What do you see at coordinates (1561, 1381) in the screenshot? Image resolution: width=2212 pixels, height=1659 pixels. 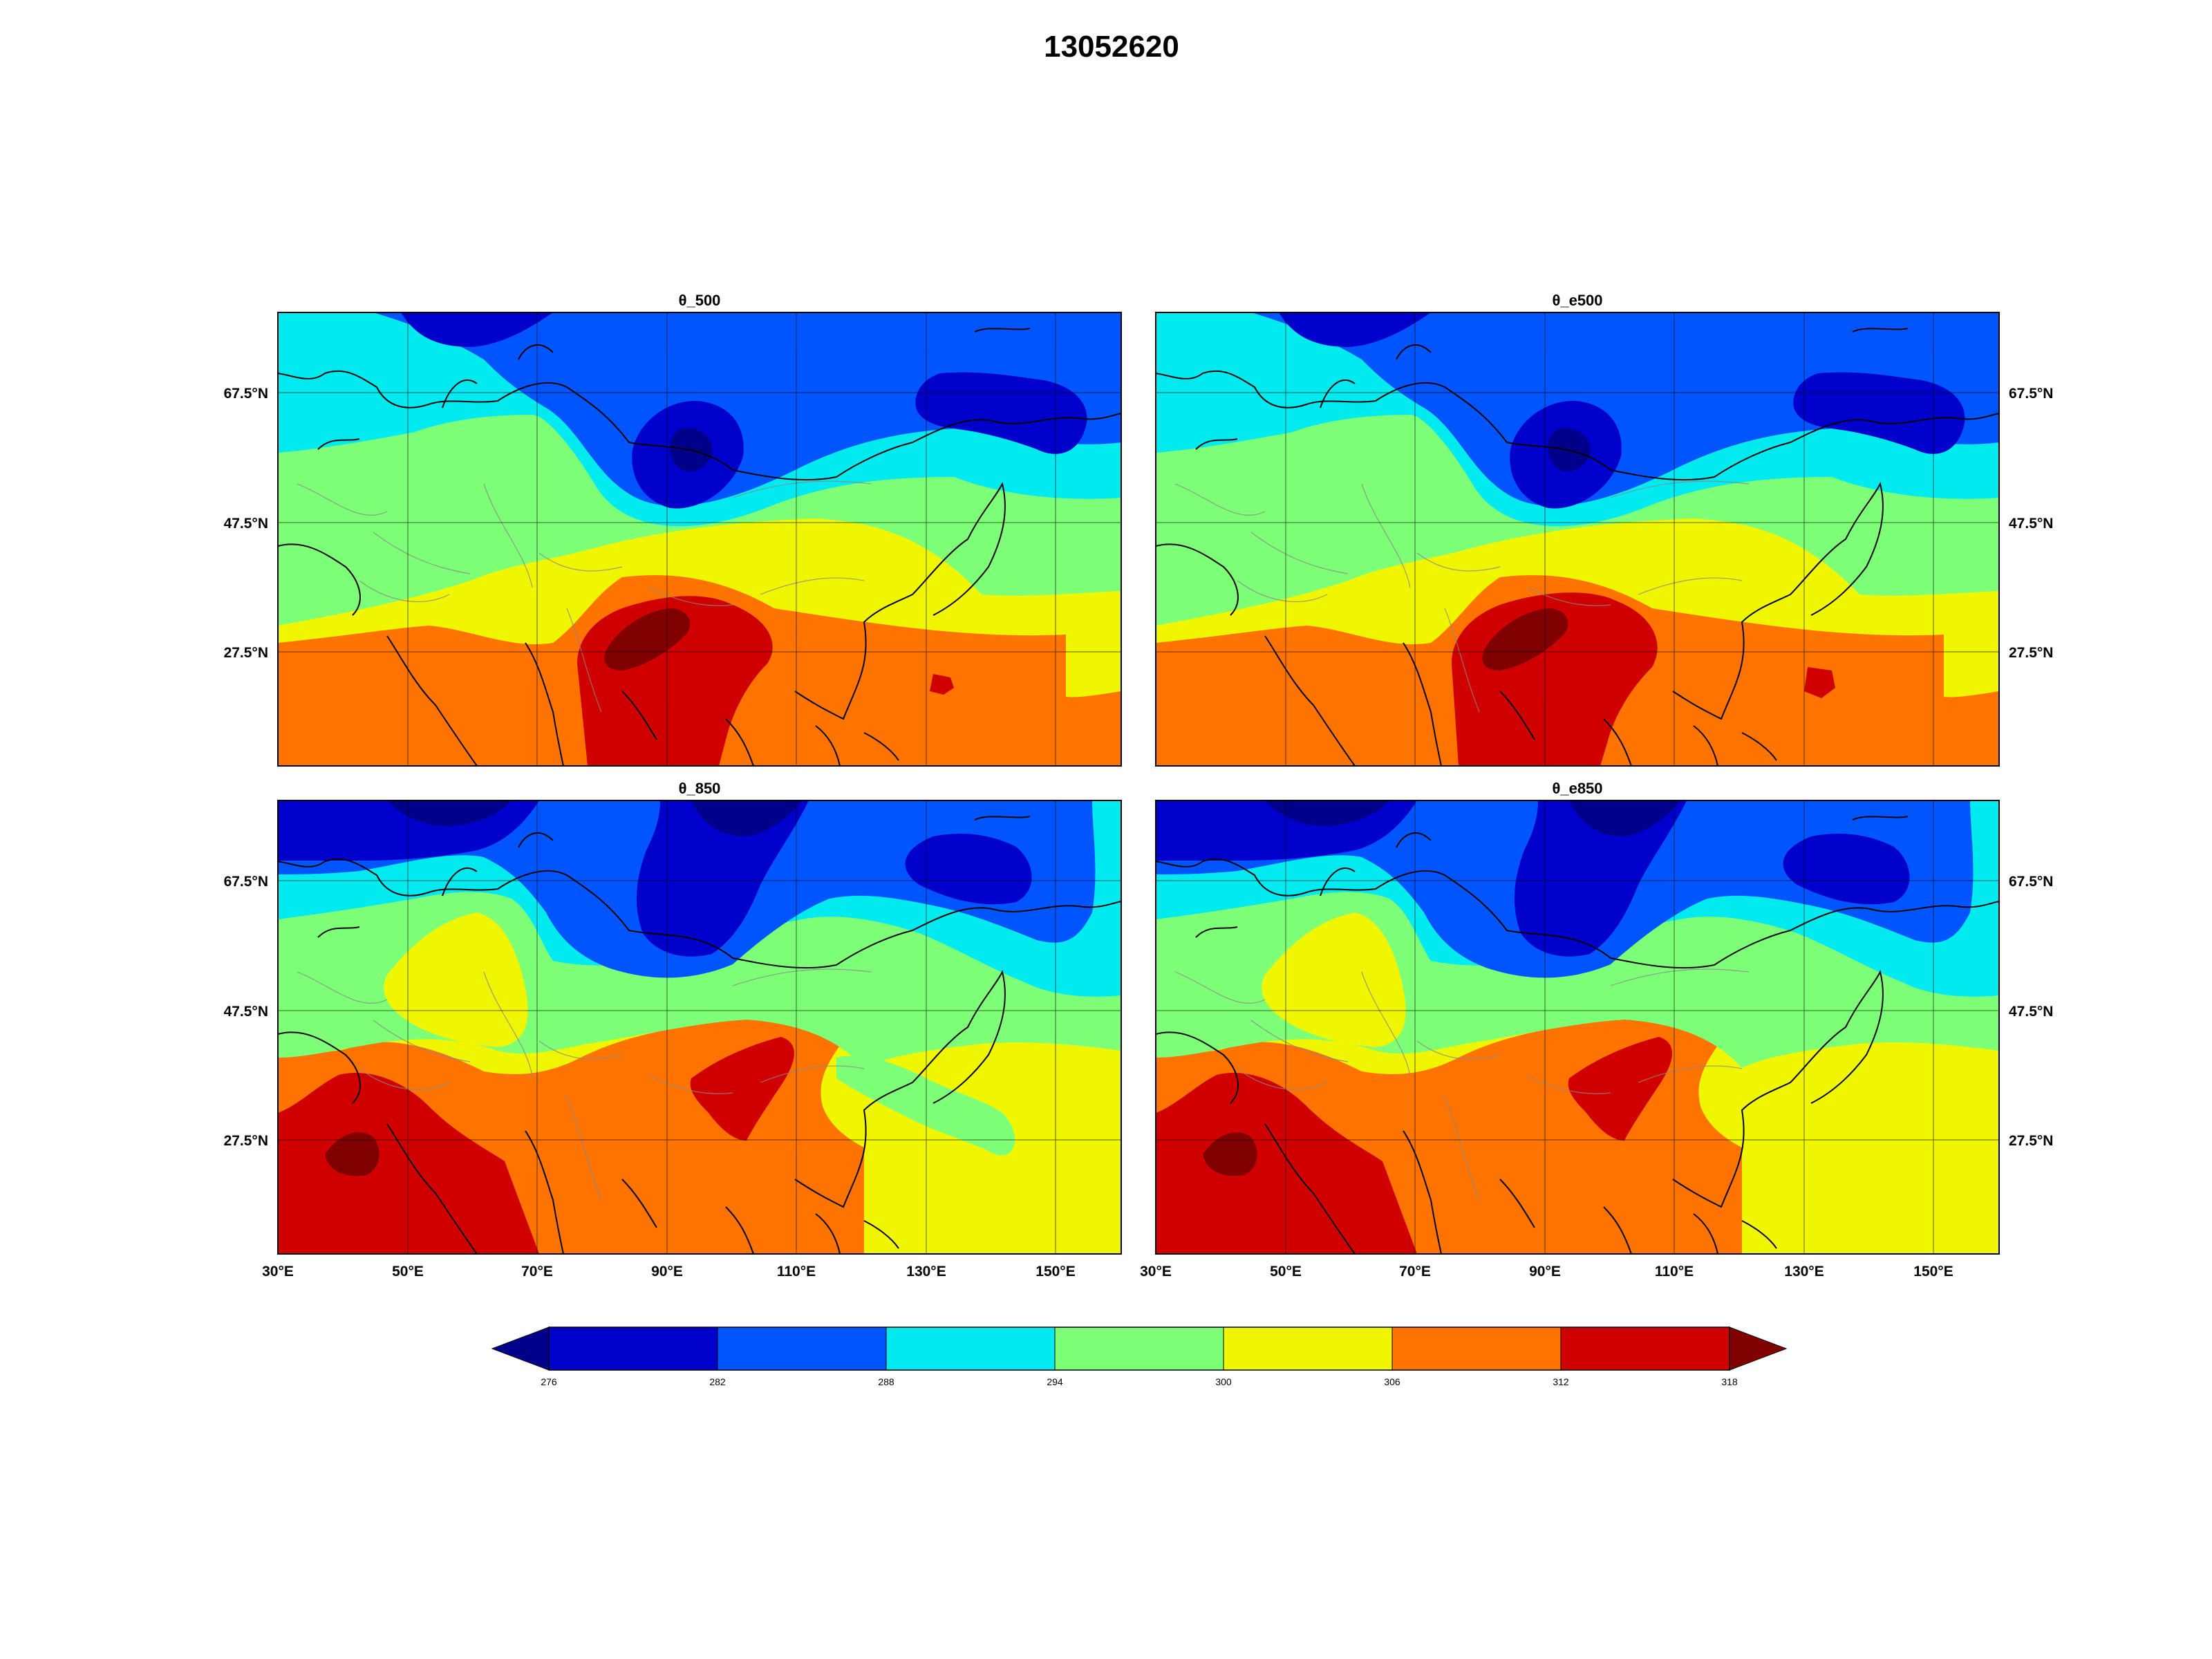 I see `colorbar-tick-label: 312` at bounding box center [1561, 1381].